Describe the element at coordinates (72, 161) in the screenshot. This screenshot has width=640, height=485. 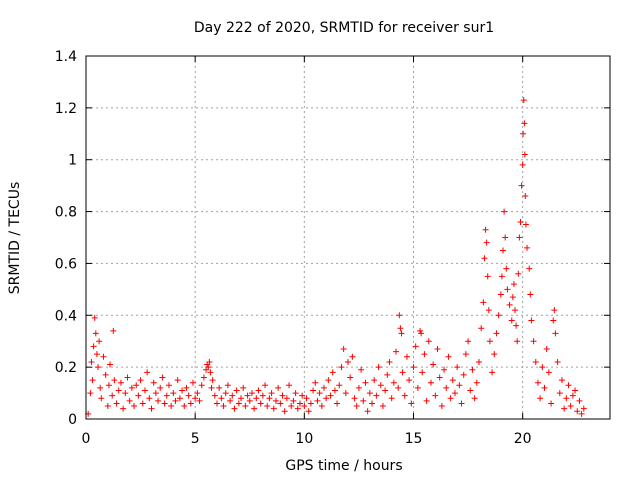
I see `y-tick-label: 1` at that location.